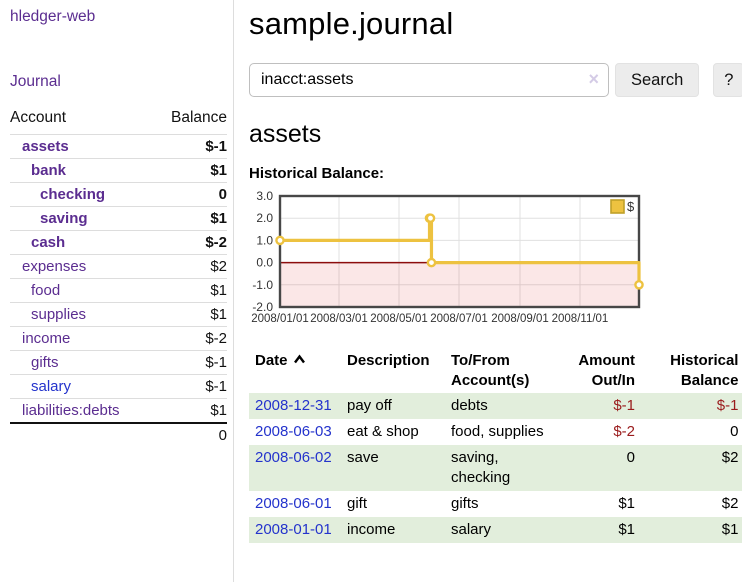 This screenshot has width=742, height=582. Describe the element at coordinates (71, 410) in the screenshot. I see `sidebar-account-link: liabilities:debts` at that location.